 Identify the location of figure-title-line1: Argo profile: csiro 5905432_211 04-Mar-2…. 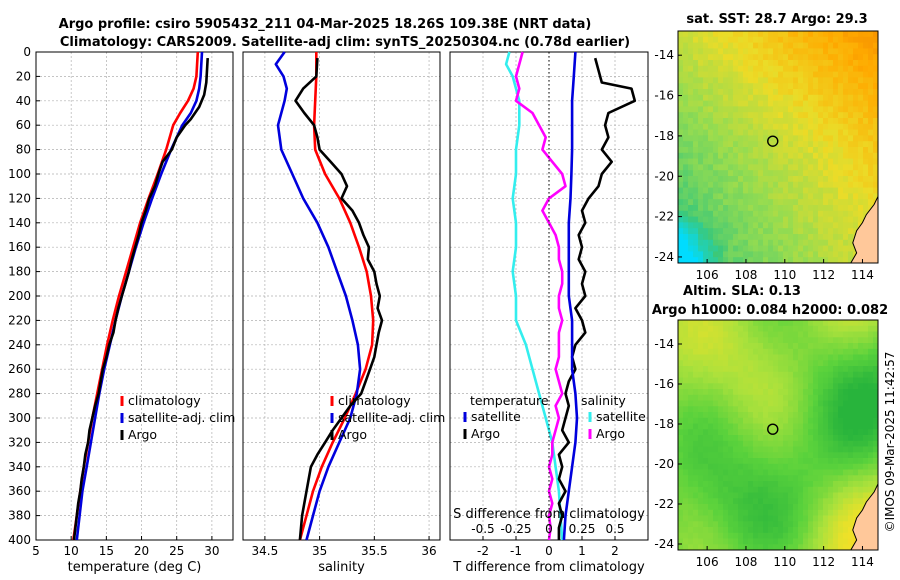
(325, 24).